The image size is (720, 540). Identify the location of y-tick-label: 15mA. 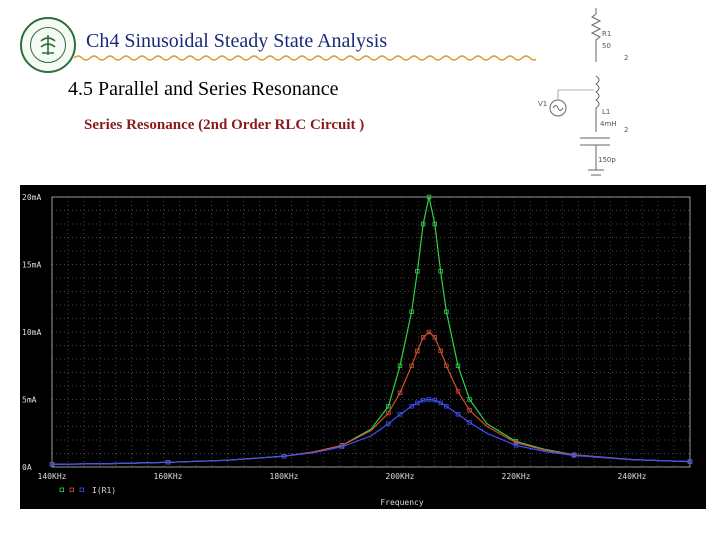
(31, 265).